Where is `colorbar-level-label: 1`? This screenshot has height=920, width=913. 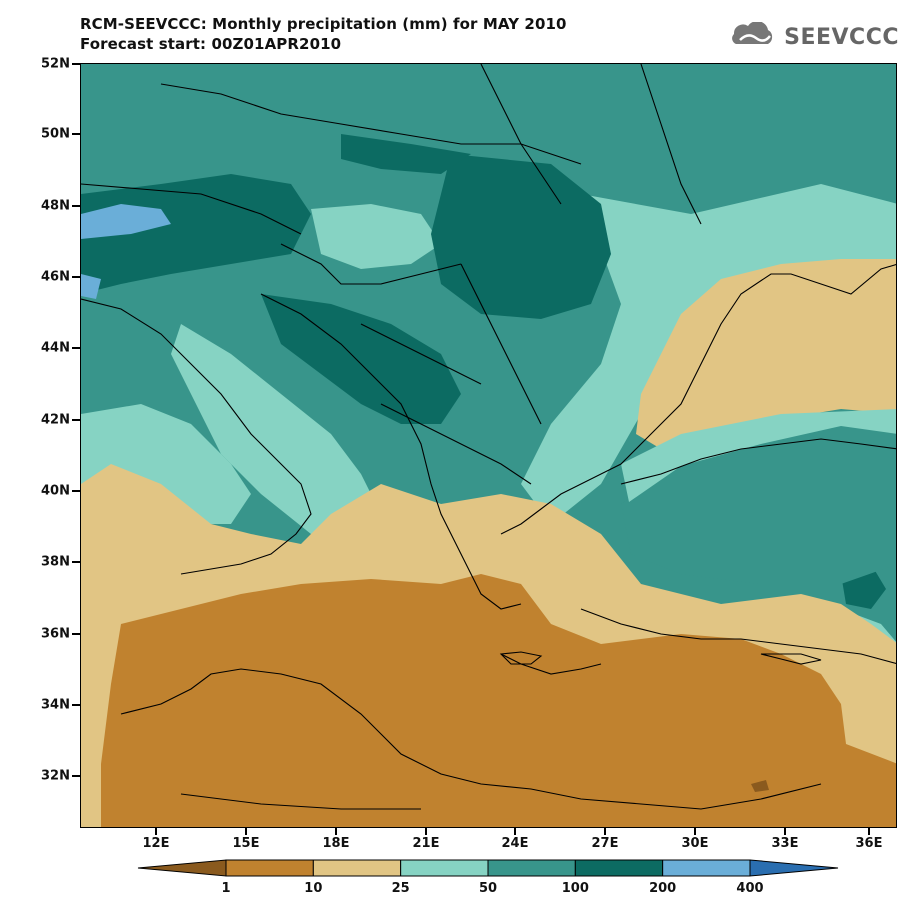
colorbar-level-label: 1 is located at coordinates (225, 888).